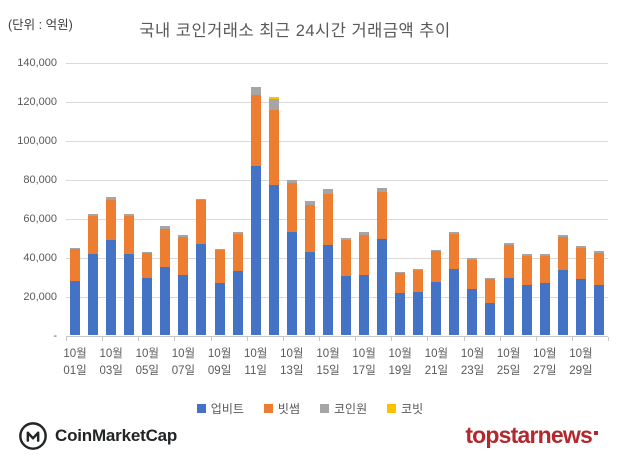 The image size is (620, 458). Describe the element at coordinates (472, 362) in the screenshot. I see `x-tick-label: 10월 23일` at that location.